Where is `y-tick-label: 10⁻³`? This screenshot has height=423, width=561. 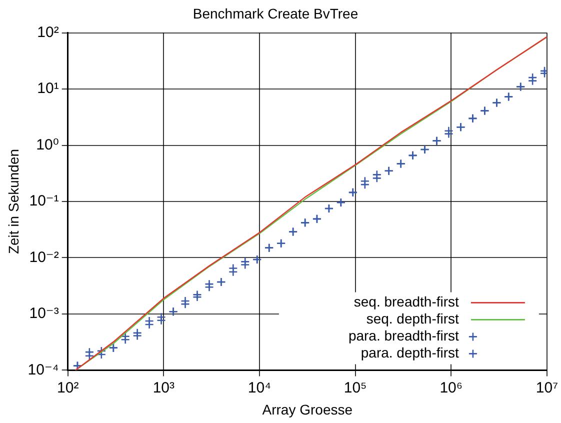 y-tick-label: 10⁻³ is located at coordinates (44, 313).